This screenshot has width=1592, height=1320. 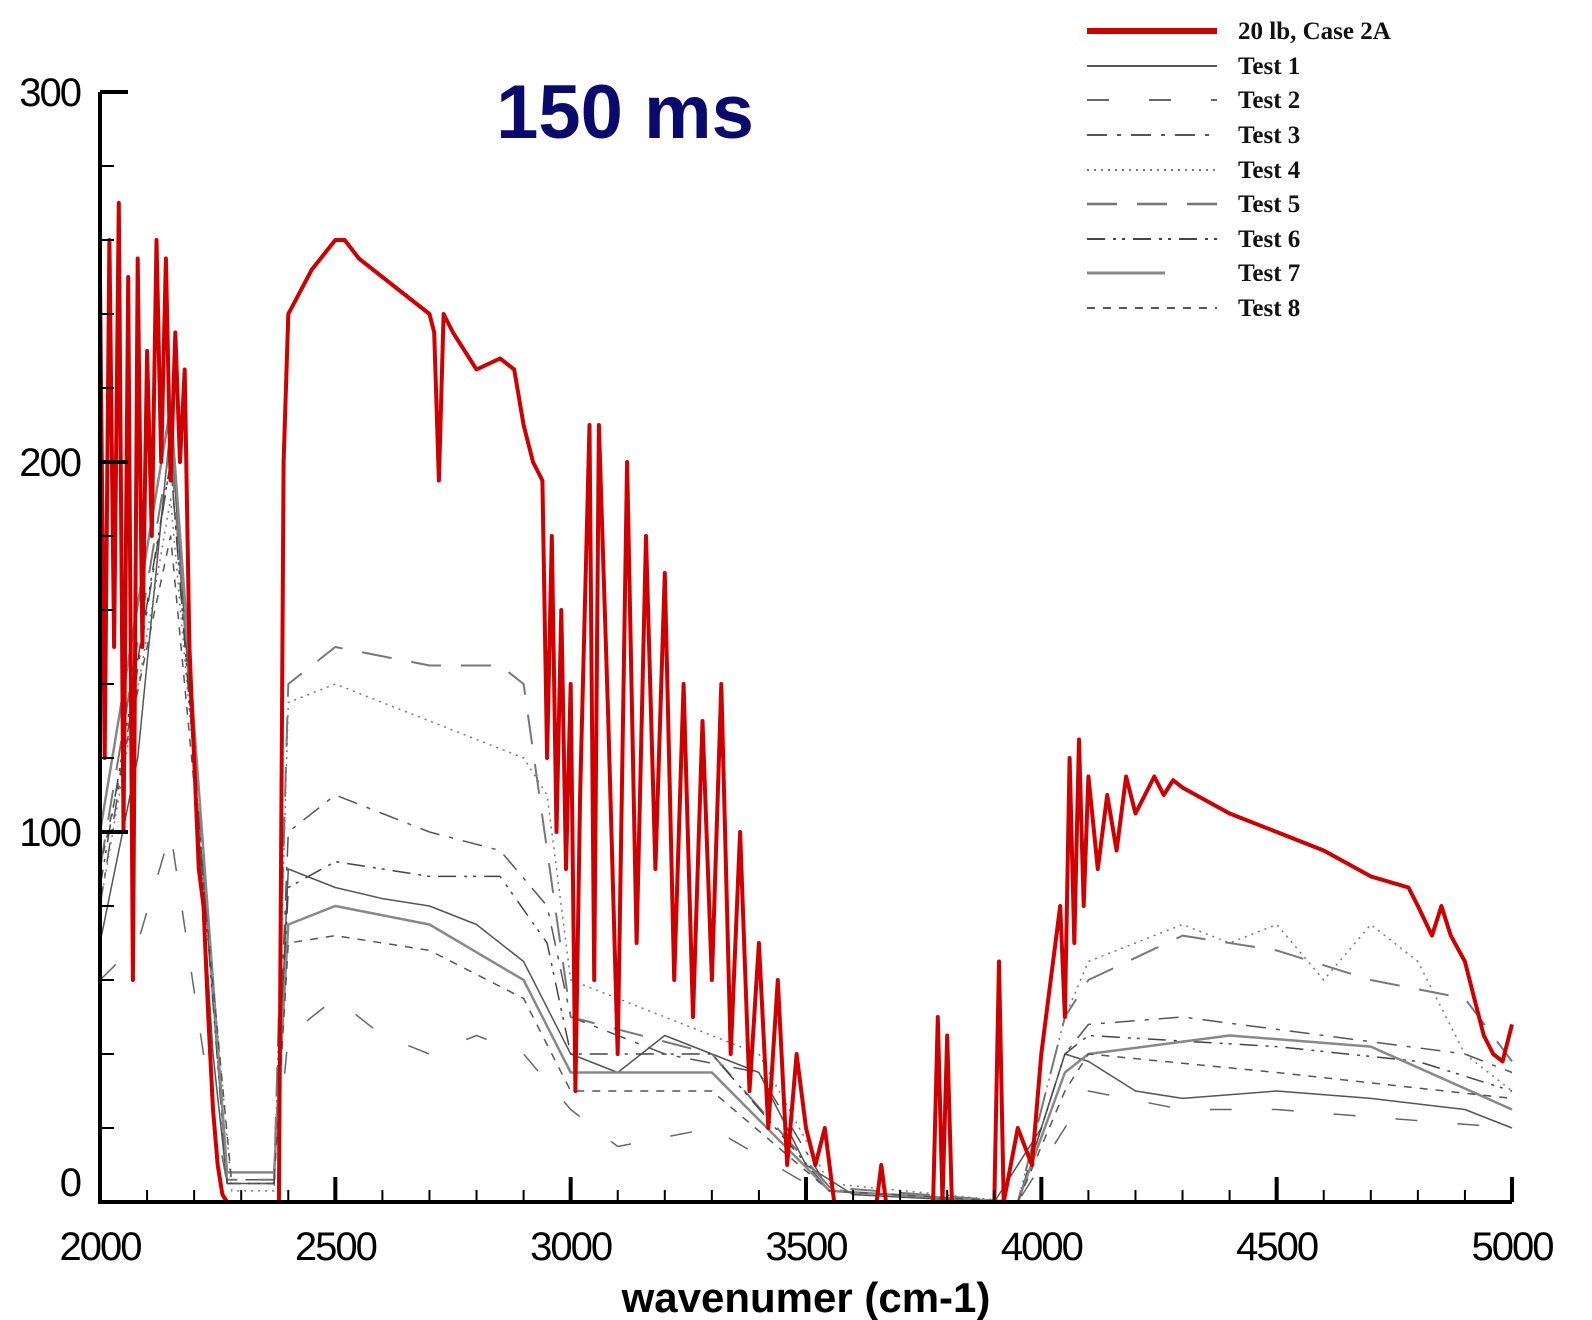 What do you see at coordinates (1269, 100) in the screenshot?
I see `legend-label: Test 2` at bounding box center [1269, 100].